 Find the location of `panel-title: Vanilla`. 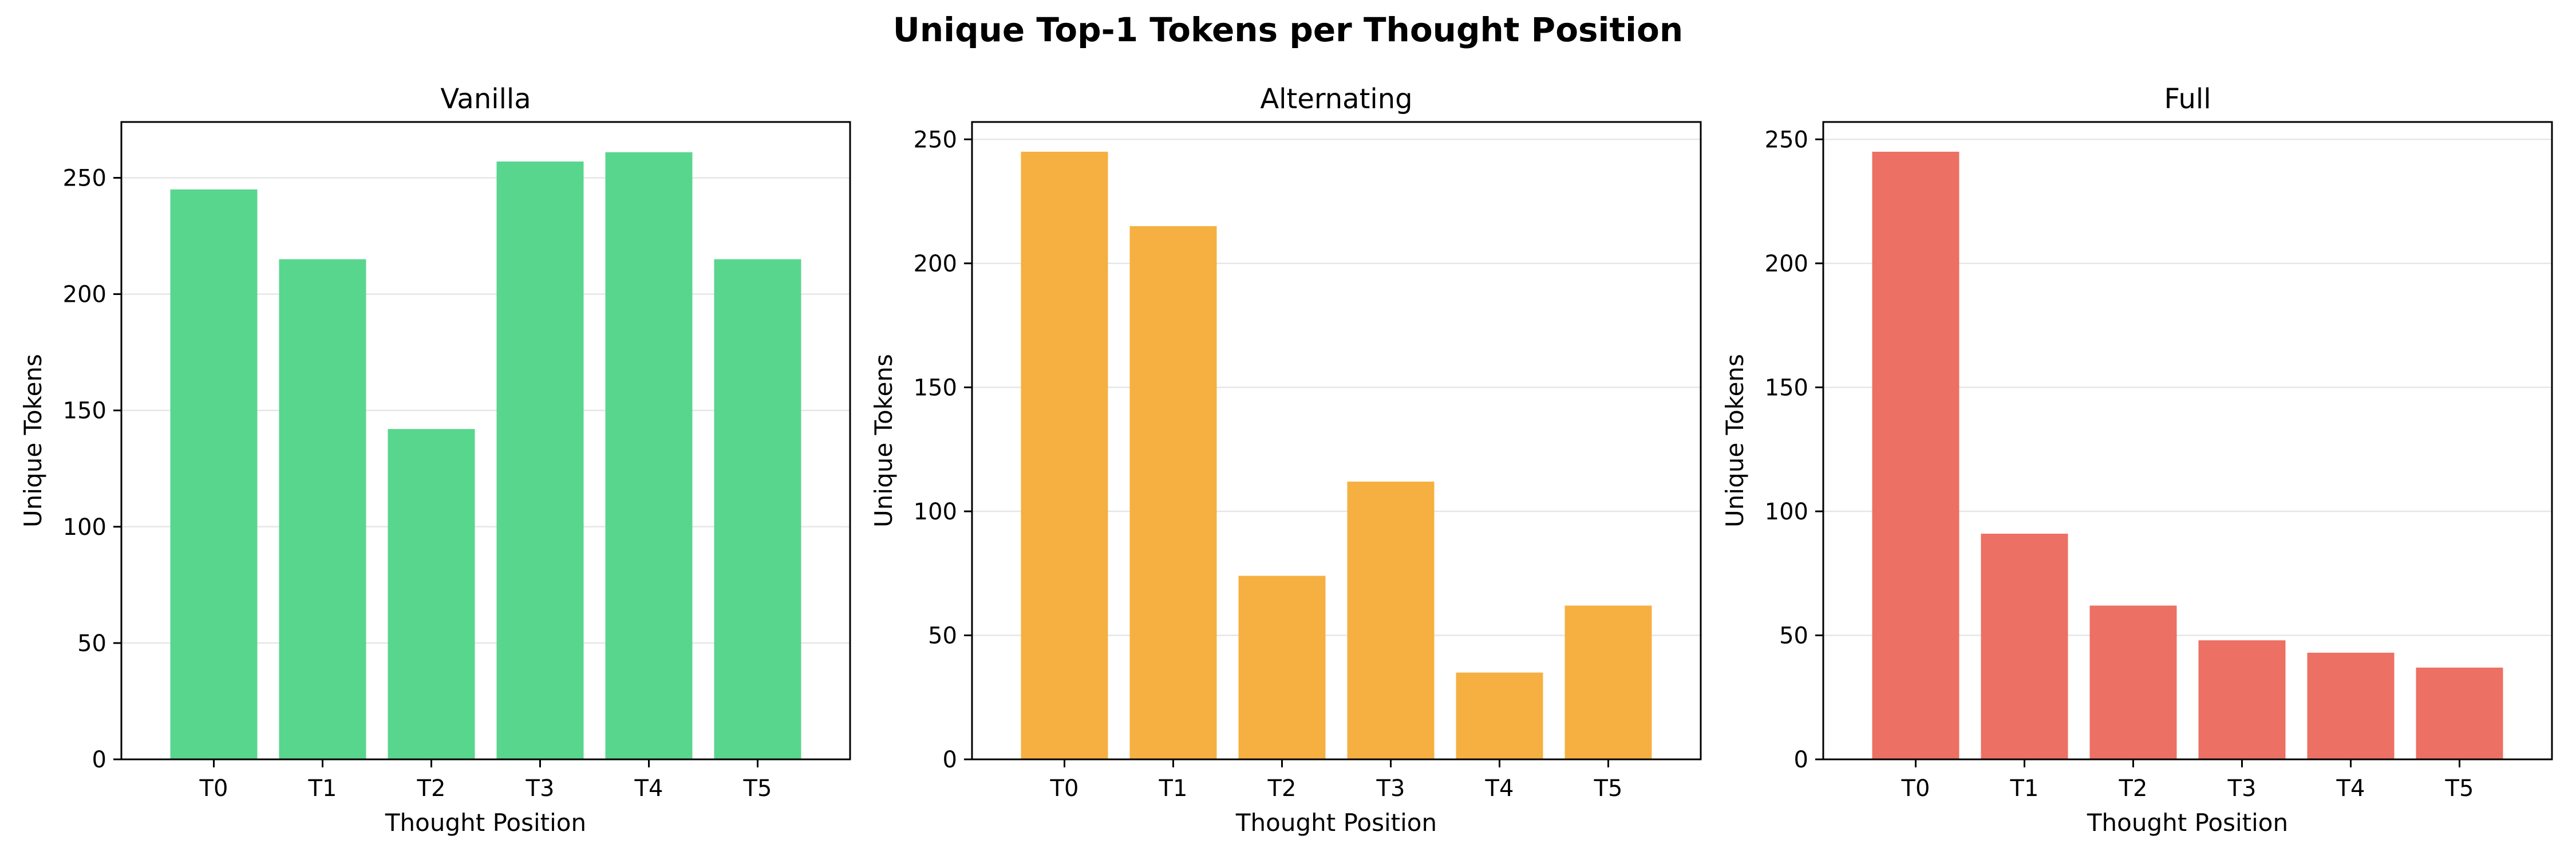

panel-title: Vanilla is located at coordinates (485, 99).